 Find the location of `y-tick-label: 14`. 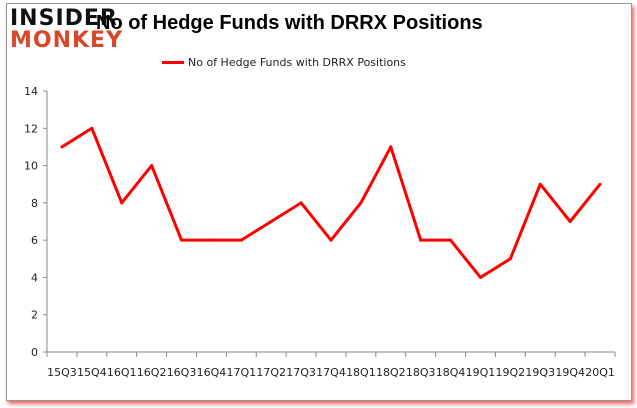

y-tick-label: 14 is located at coordinates (31, 91).